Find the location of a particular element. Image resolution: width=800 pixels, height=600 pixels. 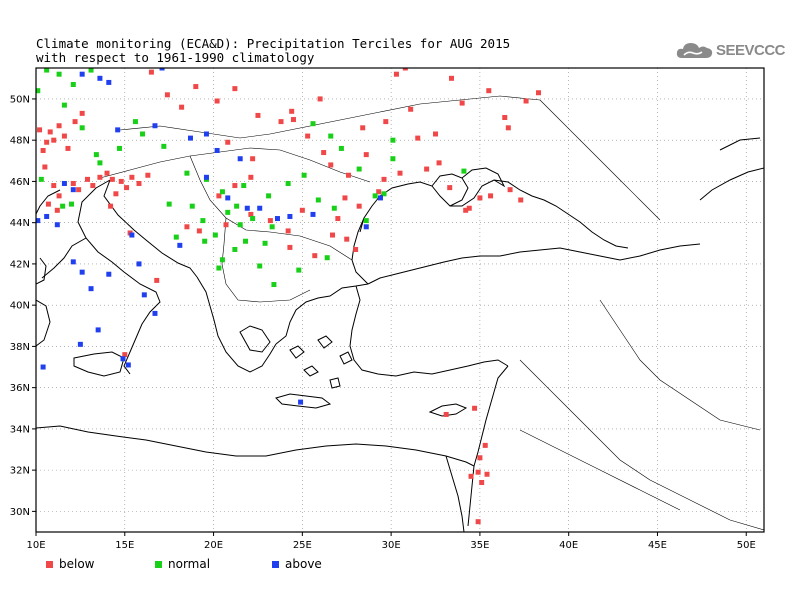

title-line-2: with respect to 1961-1990 climatology is located at coordinates (175, 57).